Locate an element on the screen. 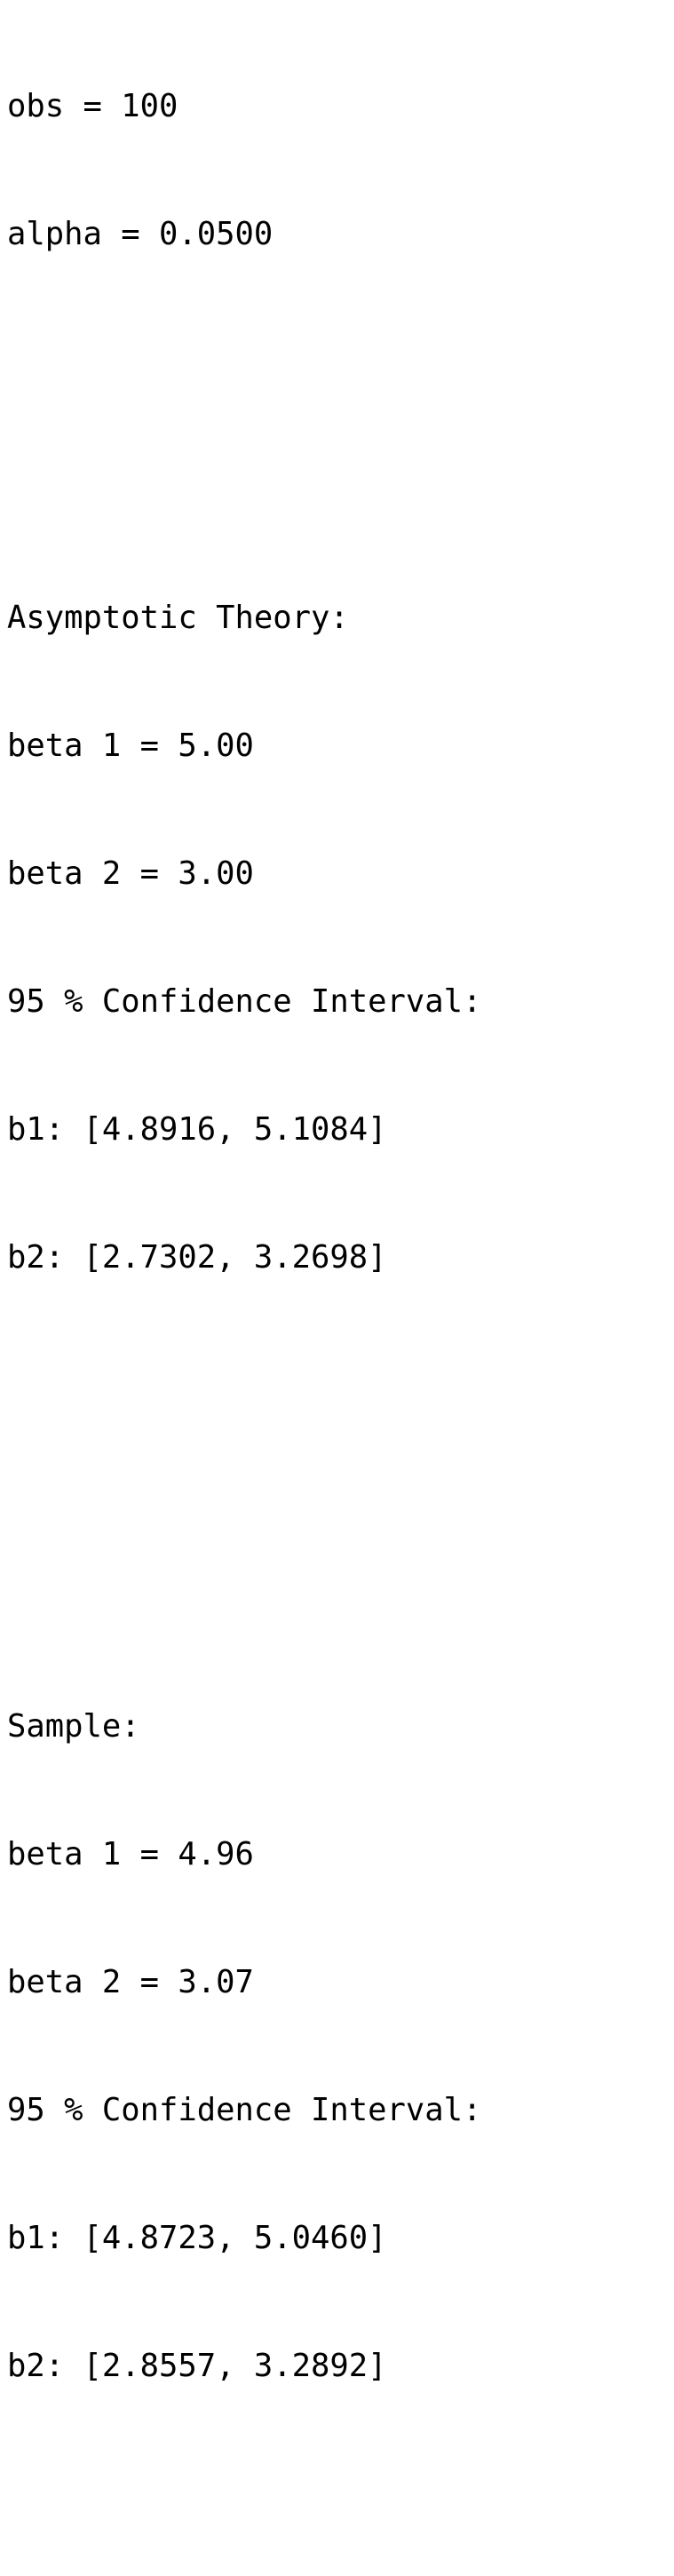  b2-interval: b2: [2.7302, 3.2698] is located at coordinates (197, 1257).